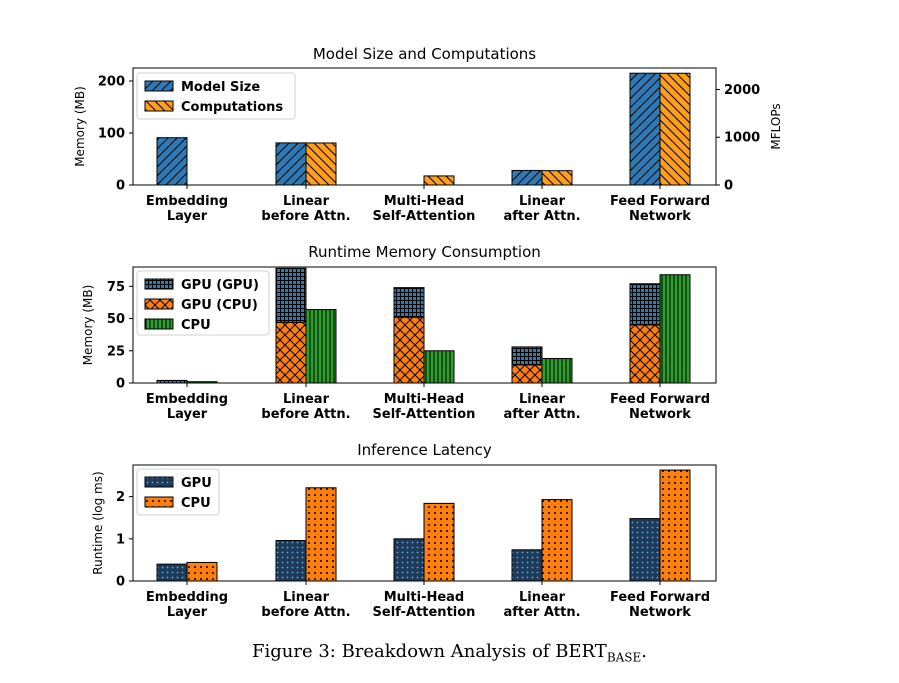 Image resolution: width=899 pixels, height=683 pixels. What do you see at coordinates (645, 354) in the screenshot?
I see `bar-gpu-cpu-feed-forward-network` at bounding box center [645, 354].